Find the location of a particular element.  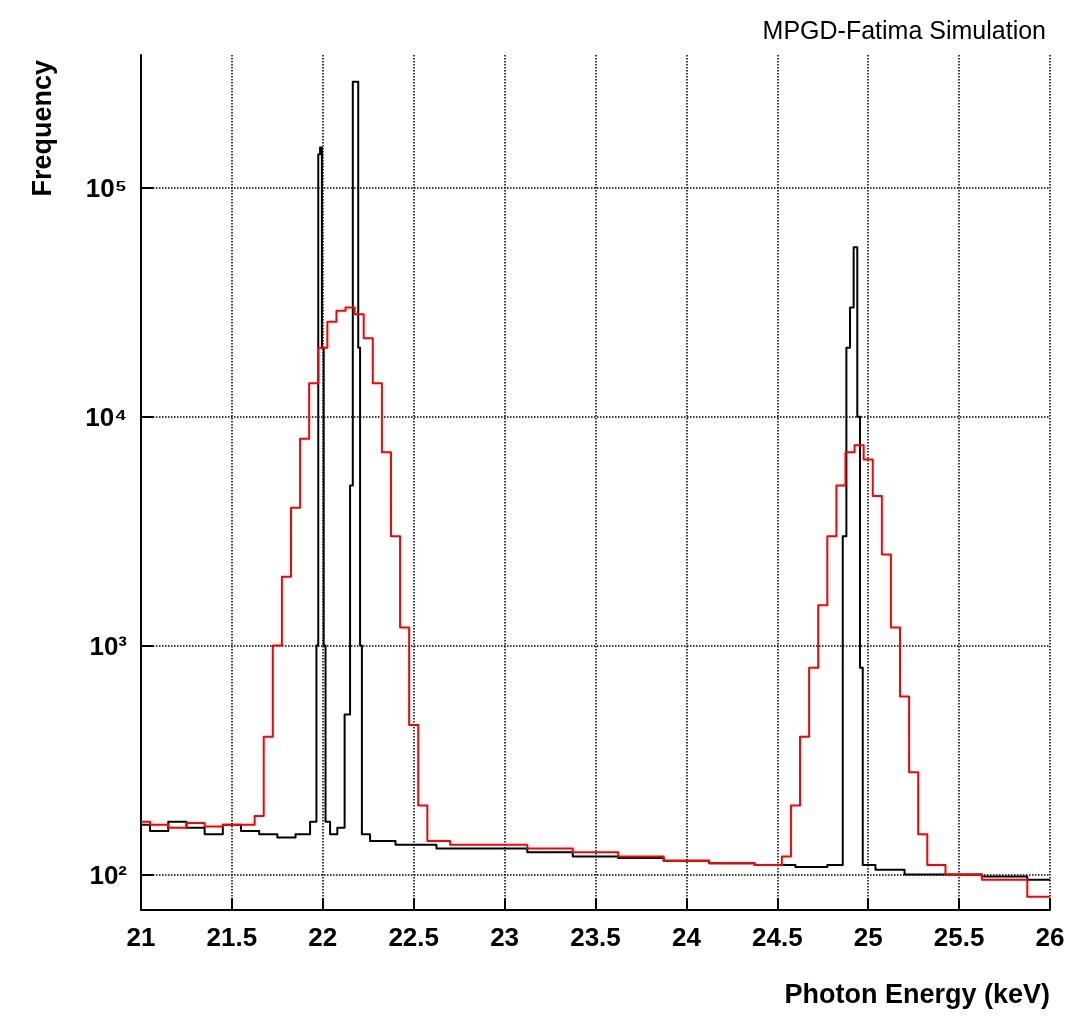

x-tick-label: 25.5 is located at coordinates (959, 937).